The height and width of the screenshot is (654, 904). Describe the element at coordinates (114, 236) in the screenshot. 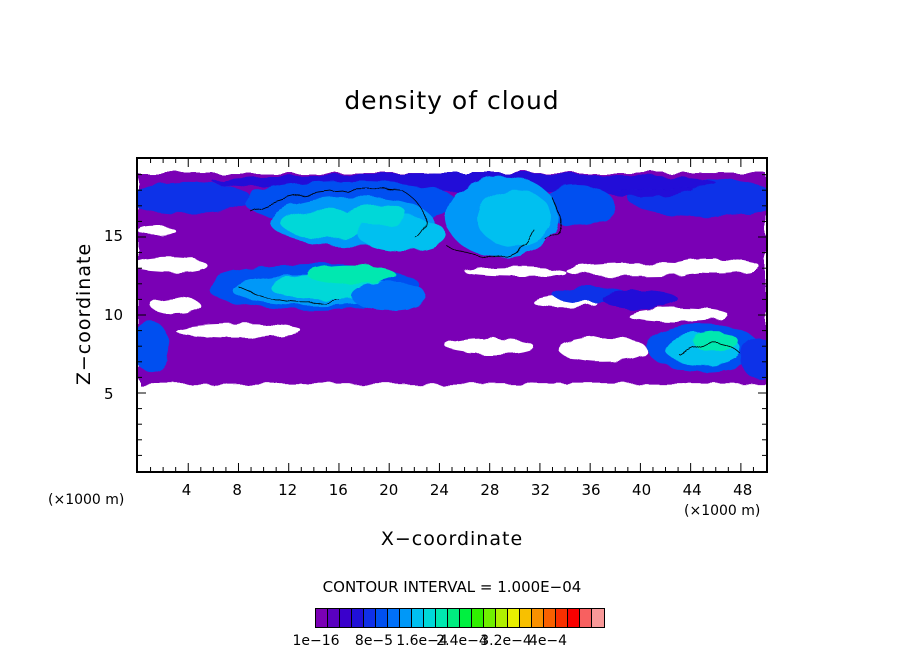

I see `y-tick-label: 15` at that location.